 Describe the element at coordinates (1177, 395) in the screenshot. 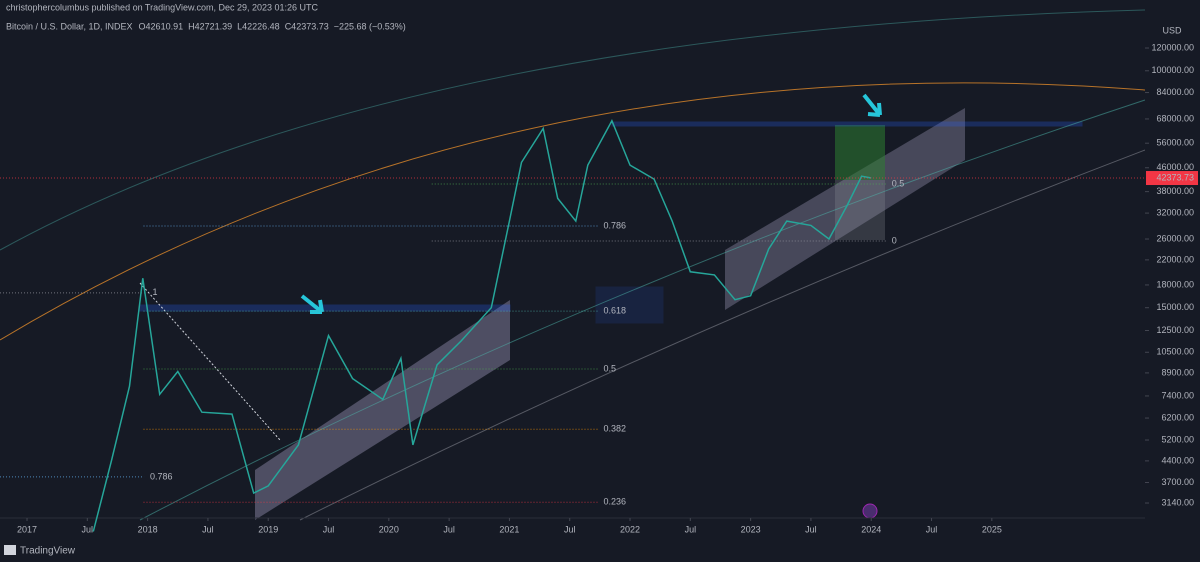

I see `y-tick-label: 7400.00` at that location.